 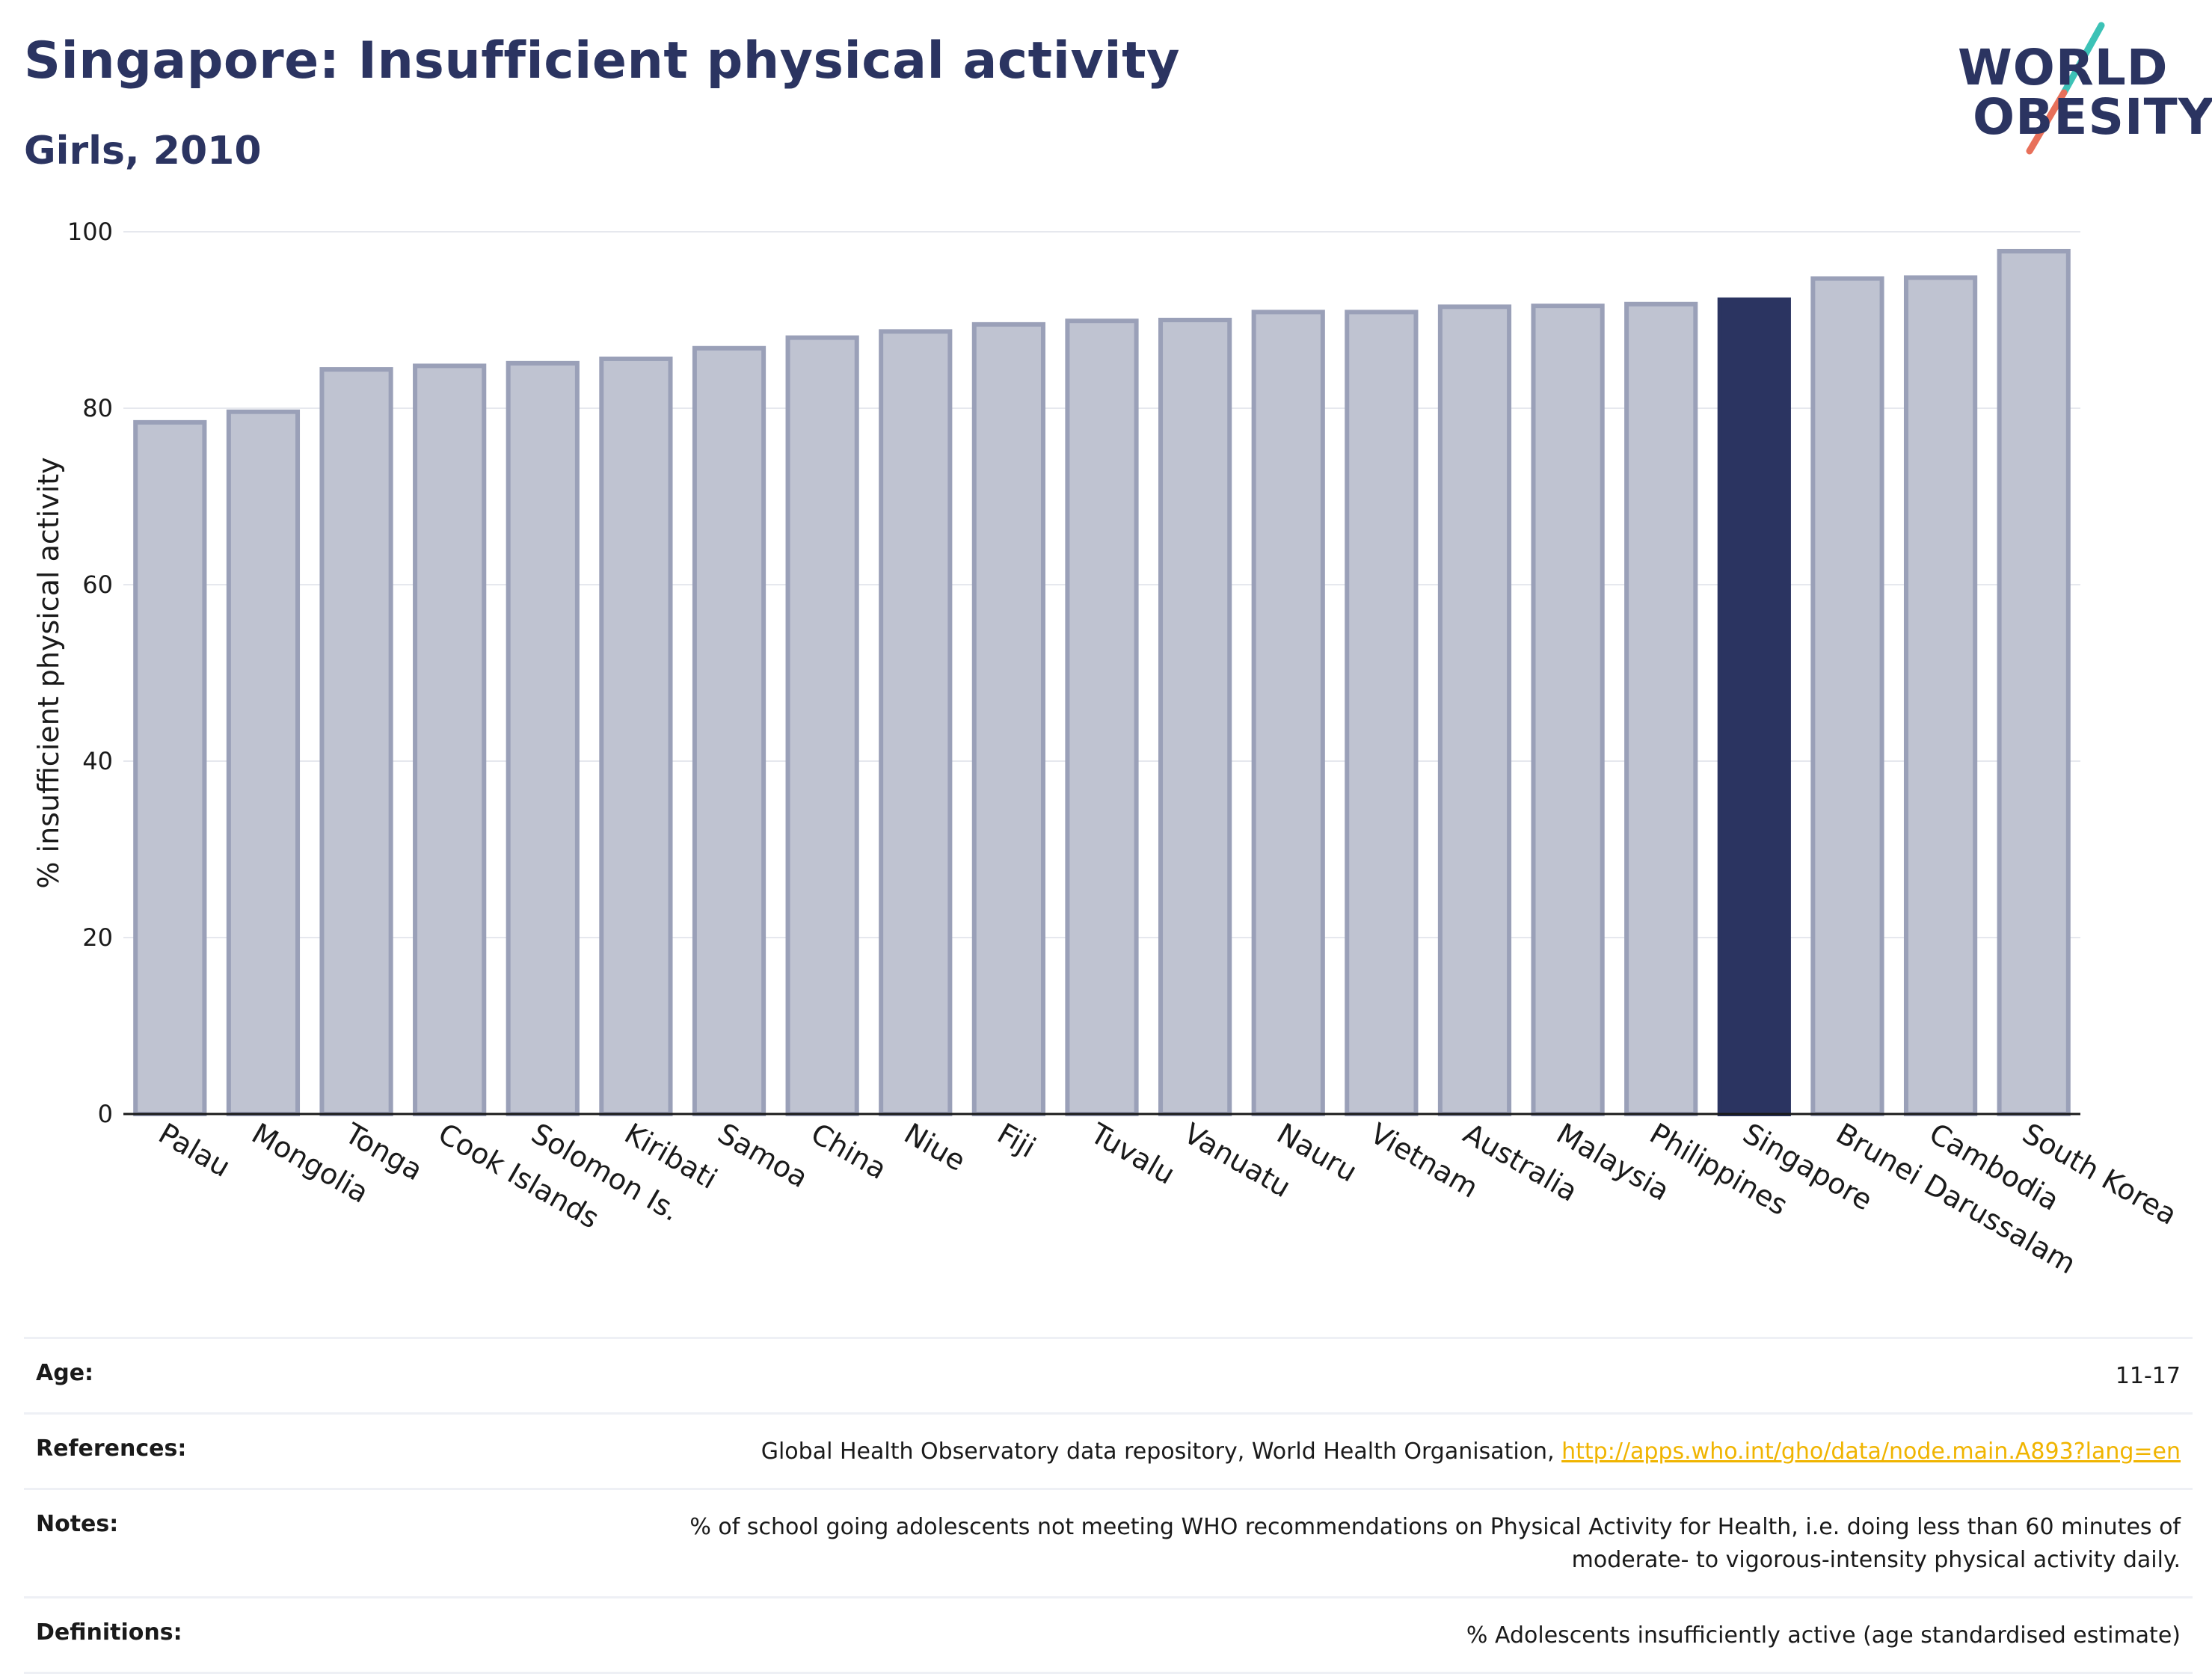 I want to click on references-label: References:, so click(x=111, y=1449).